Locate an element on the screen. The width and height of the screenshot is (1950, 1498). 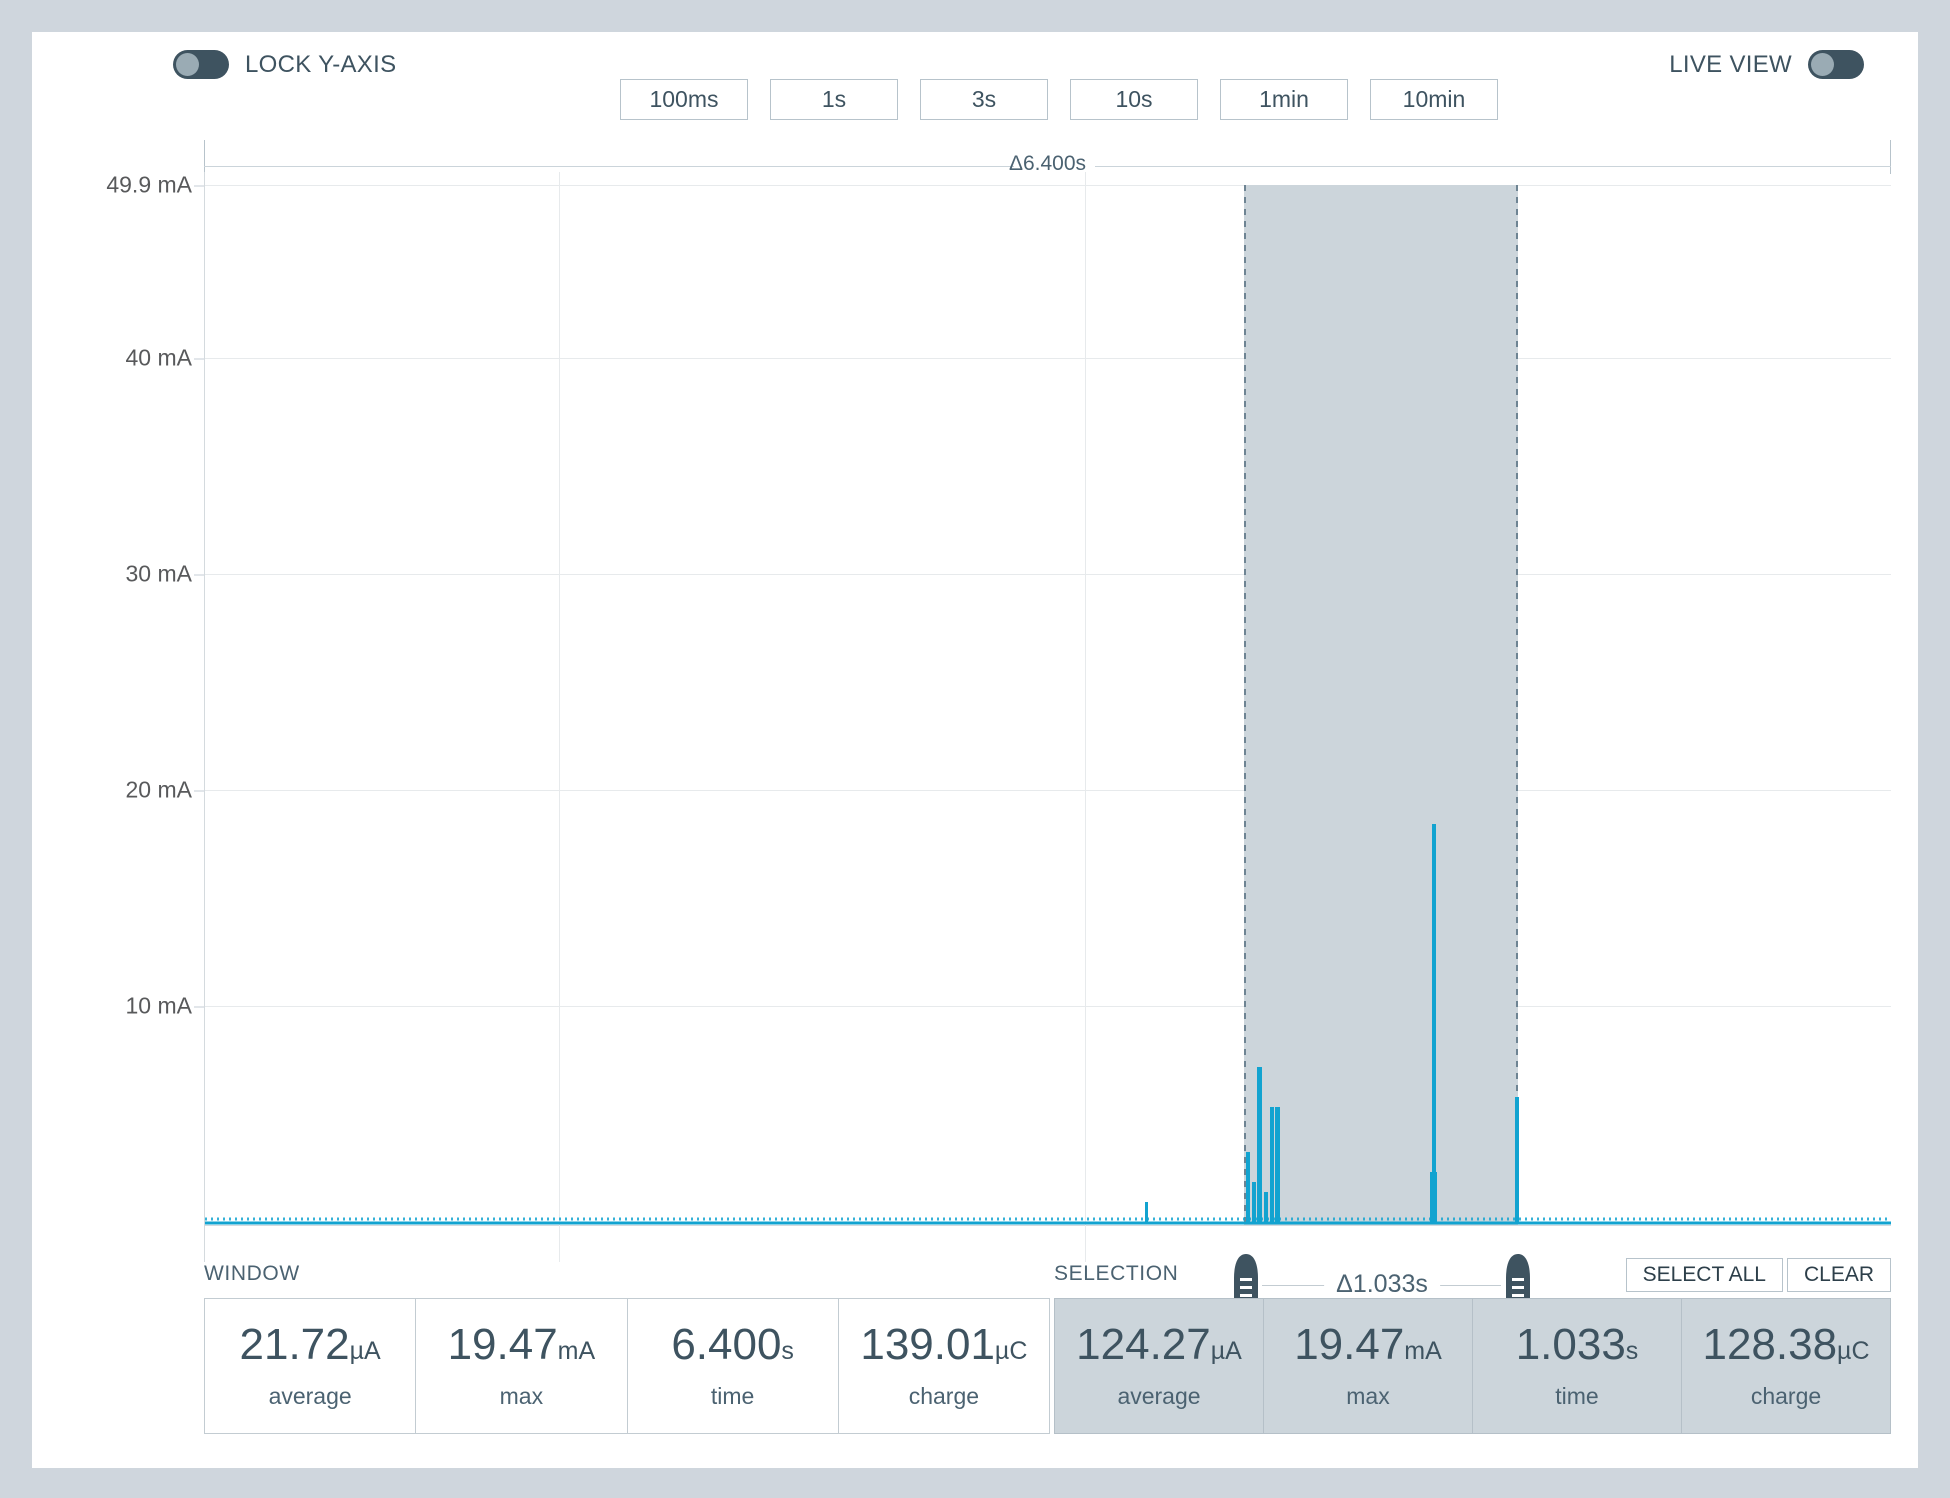
selection-panel-actions: SELECT ALL CLEAR is located at coordinates (1758, 1275).